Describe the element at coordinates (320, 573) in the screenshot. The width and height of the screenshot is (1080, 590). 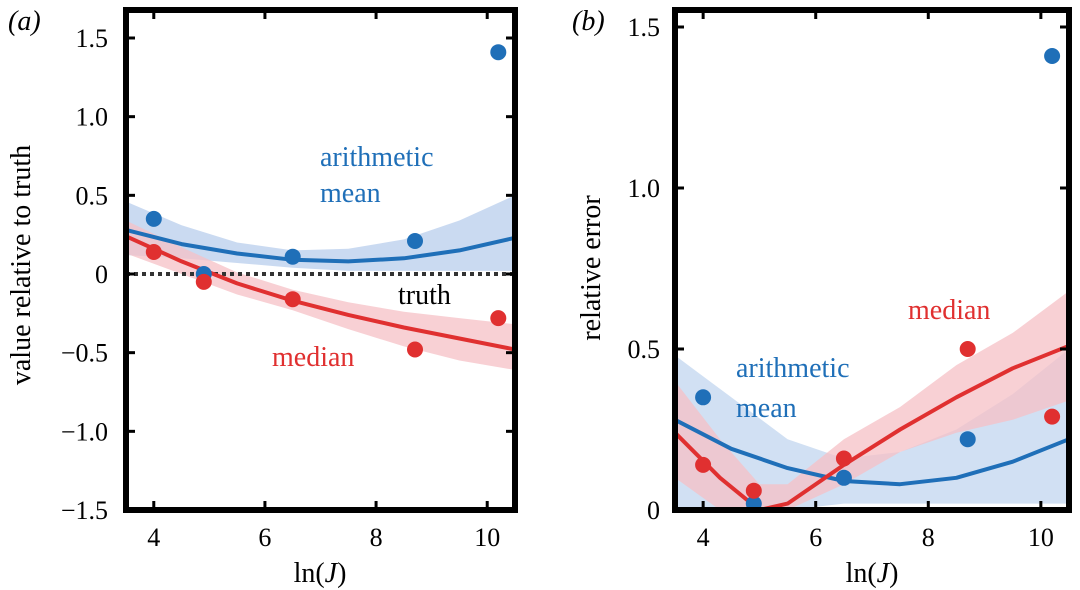
I see `panel-a-x-axis-label: ln(J)` at that location.